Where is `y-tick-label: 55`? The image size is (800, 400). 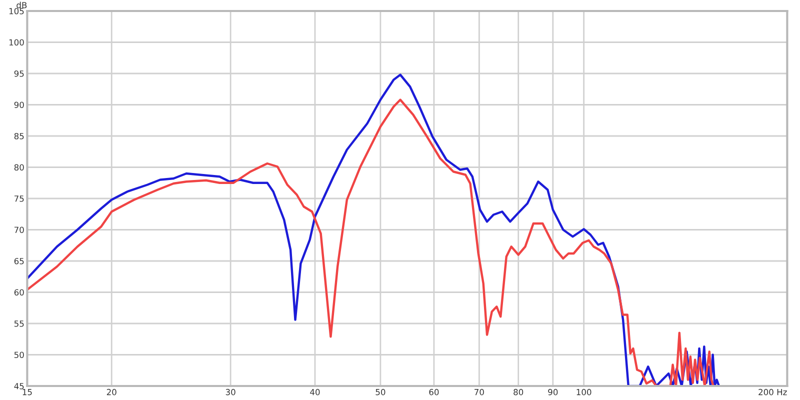 y-tick-label: 55 is located at coordinates (19, 323).